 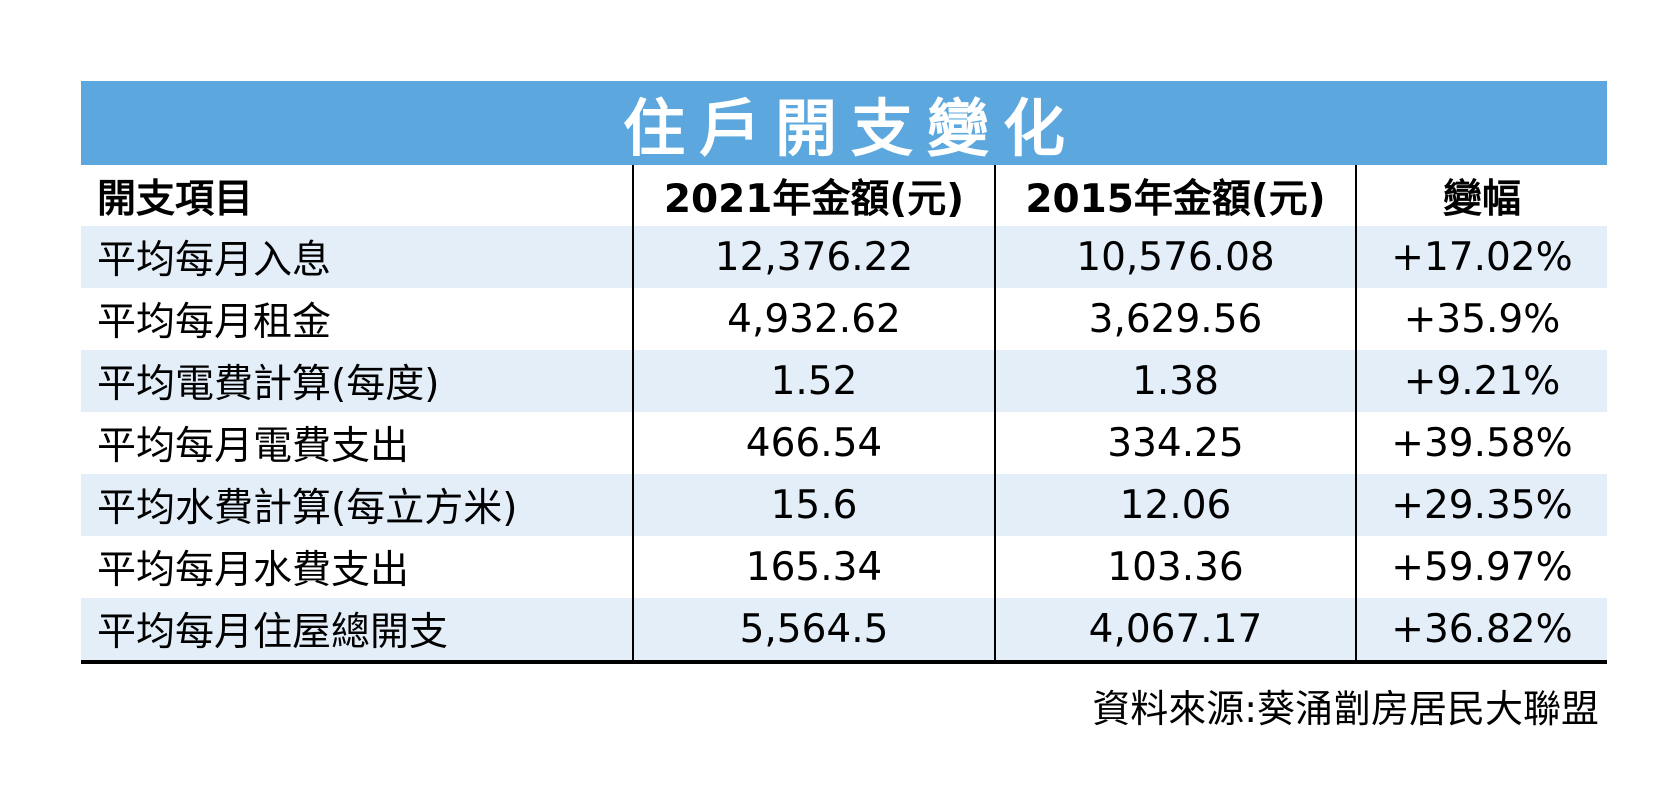 What do you see at coordinates (813, 381) in the screenshot?
I see `amount-2021-cell: 1.52` at bounding box center [813, 381].